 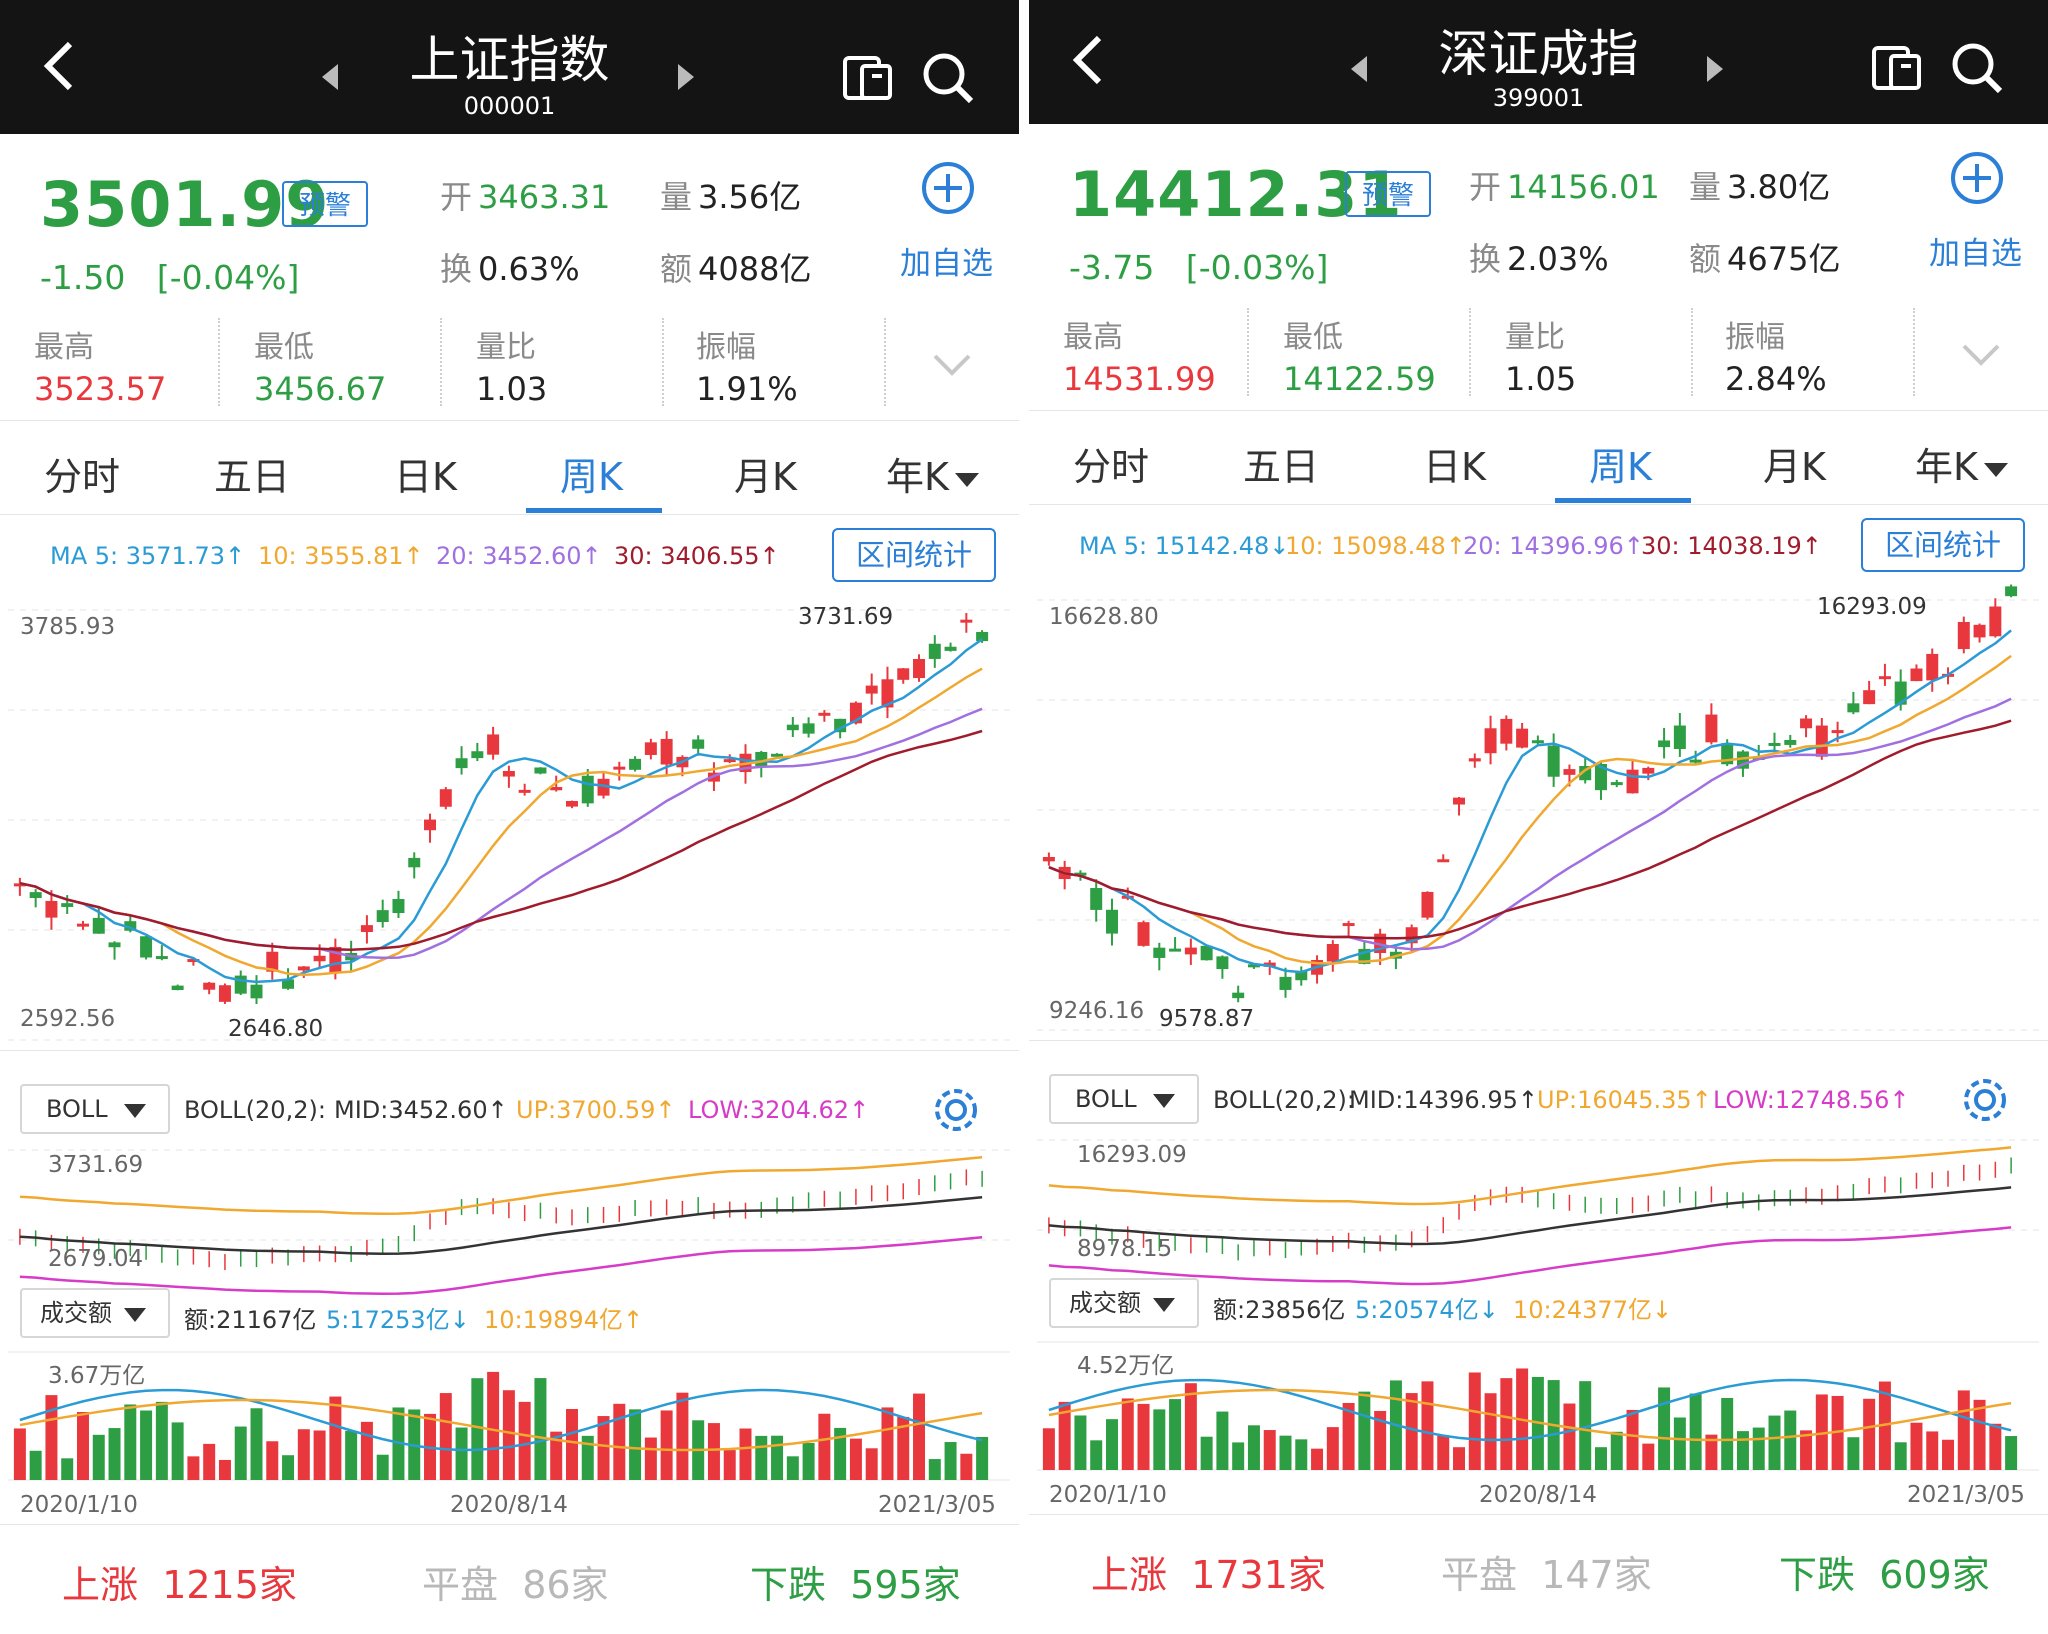 I want to click on ma5-line, so click(x=501, y=811).